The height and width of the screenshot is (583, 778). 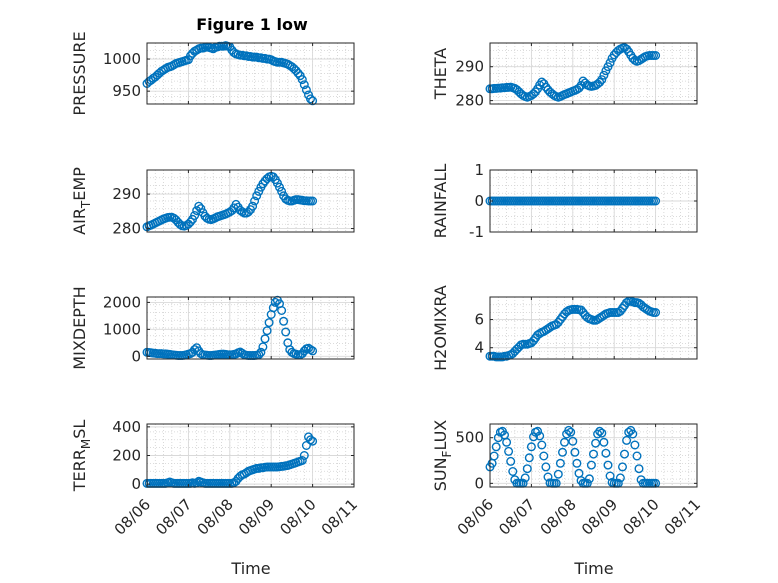 I want to click on y-axis-label: MIXDEPTH, so click(x=79, y=327).